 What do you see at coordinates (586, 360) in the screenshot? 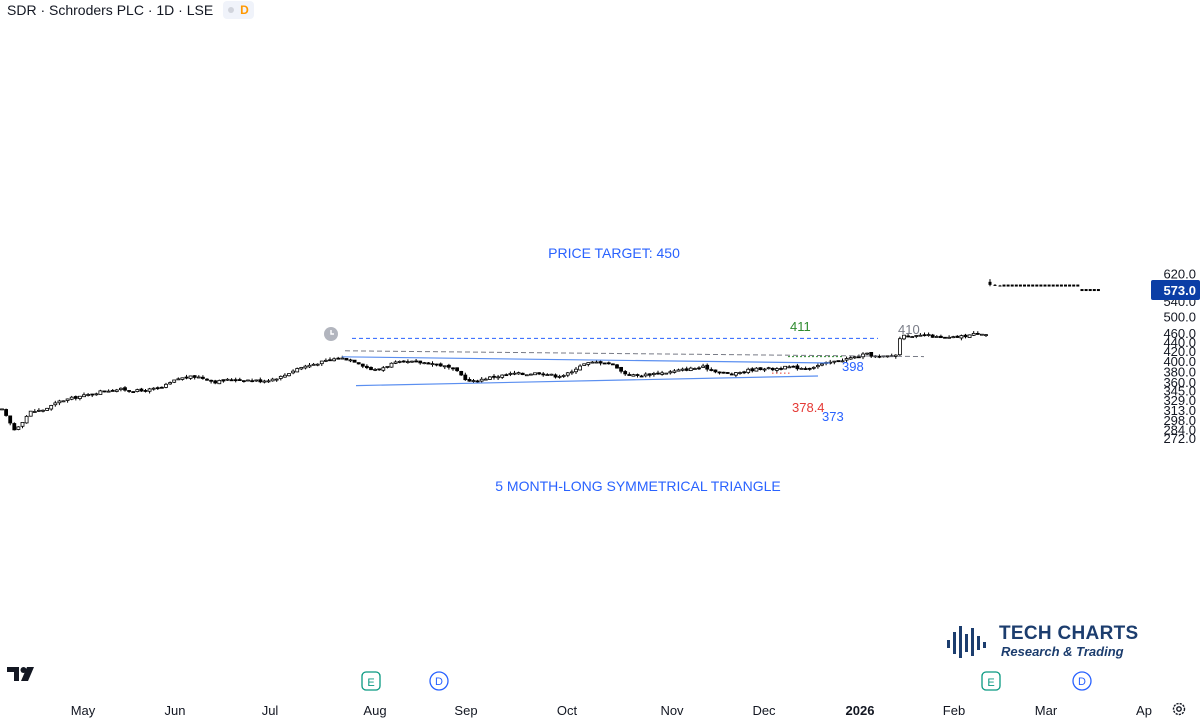
I see `triangle-upper-trendline` at bounding box center [586, 360].